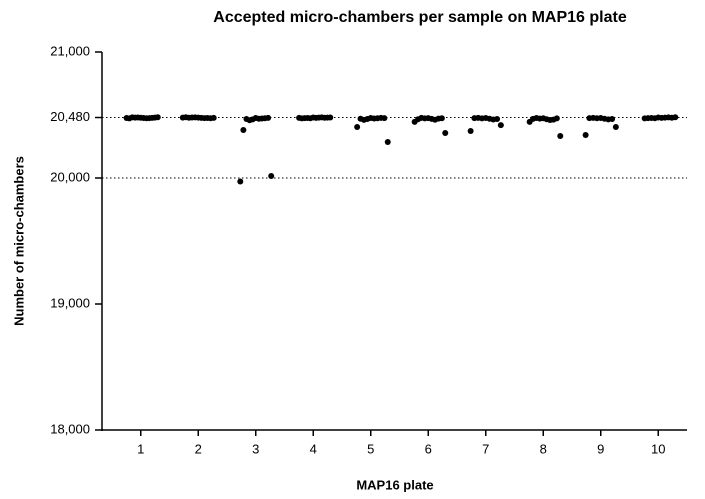  Describe the element at coordinates (70, 302) in the screenshot. I see `y-tick-label: 19,000` at that location.